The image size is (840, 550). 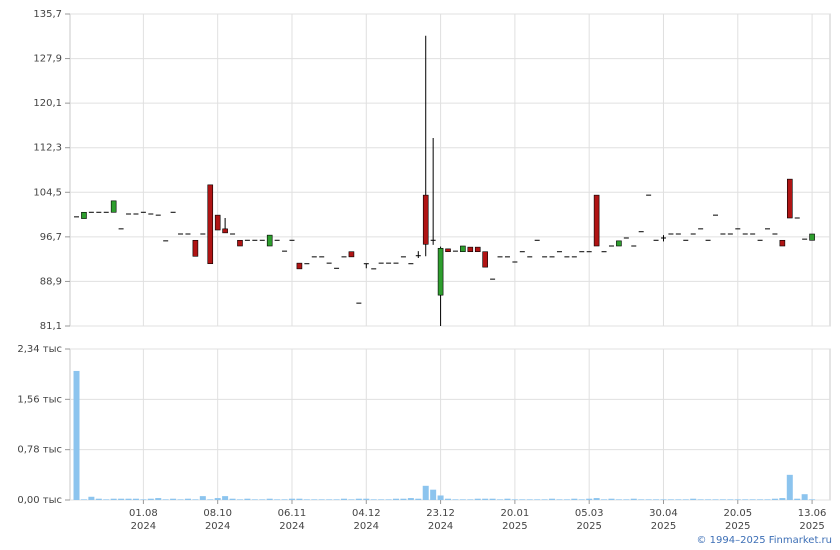 I want to click on y-tick-label: 120,1, so click(x=47, y=103).